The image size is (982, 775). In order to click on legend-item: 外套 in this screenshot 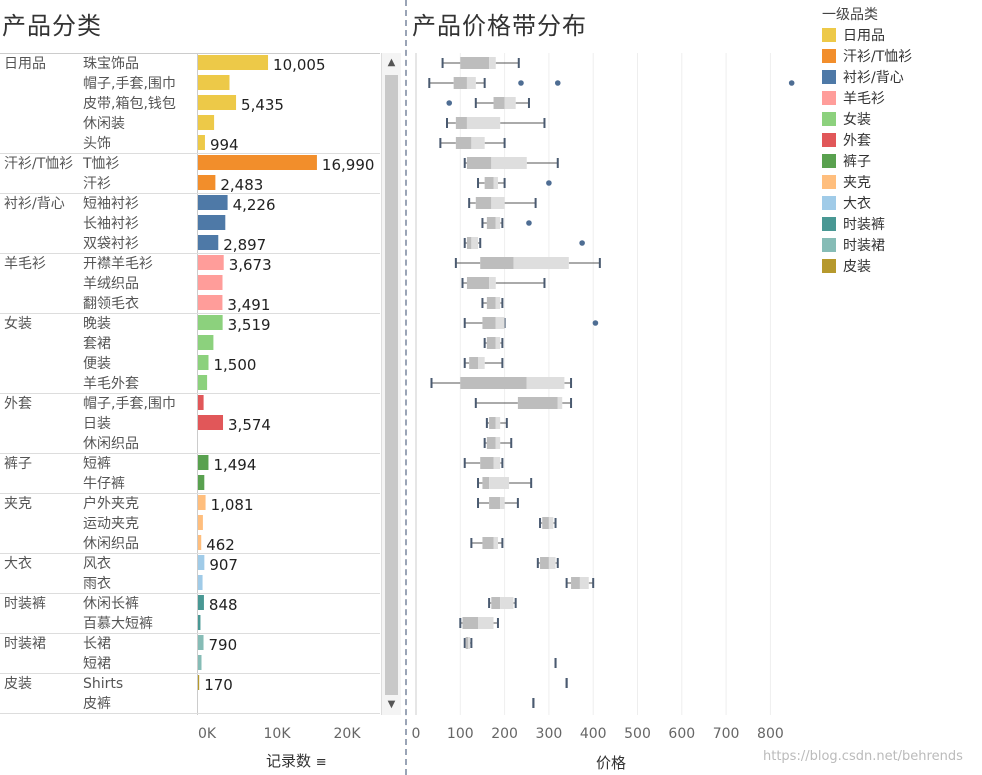, I will do `click(867, 139)`.